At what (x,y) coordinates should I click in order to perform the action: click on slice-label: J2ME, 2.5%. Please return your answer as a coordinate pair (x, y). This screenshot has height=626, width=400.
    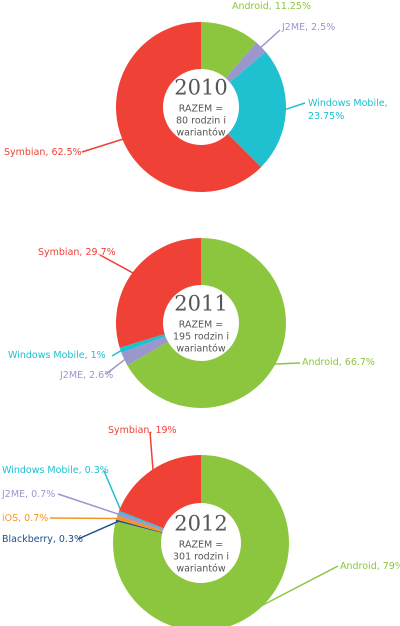
    Looking at the image, I should click on (309, 27).